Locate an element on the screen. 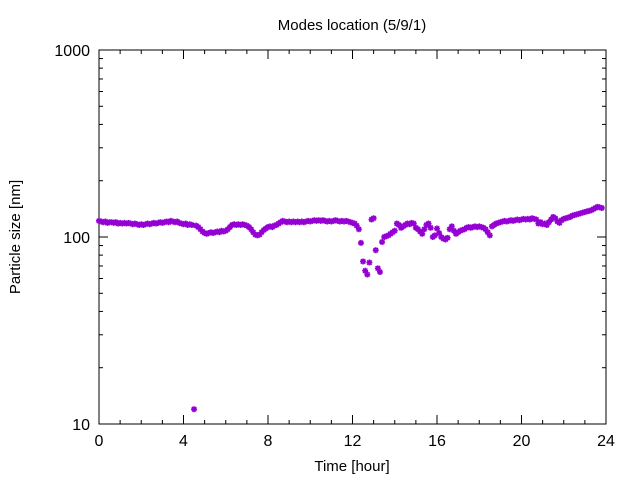 The width and height of the screenshot is (640, 480). y-tick-label: 100 is located at coordinates (76, 238).